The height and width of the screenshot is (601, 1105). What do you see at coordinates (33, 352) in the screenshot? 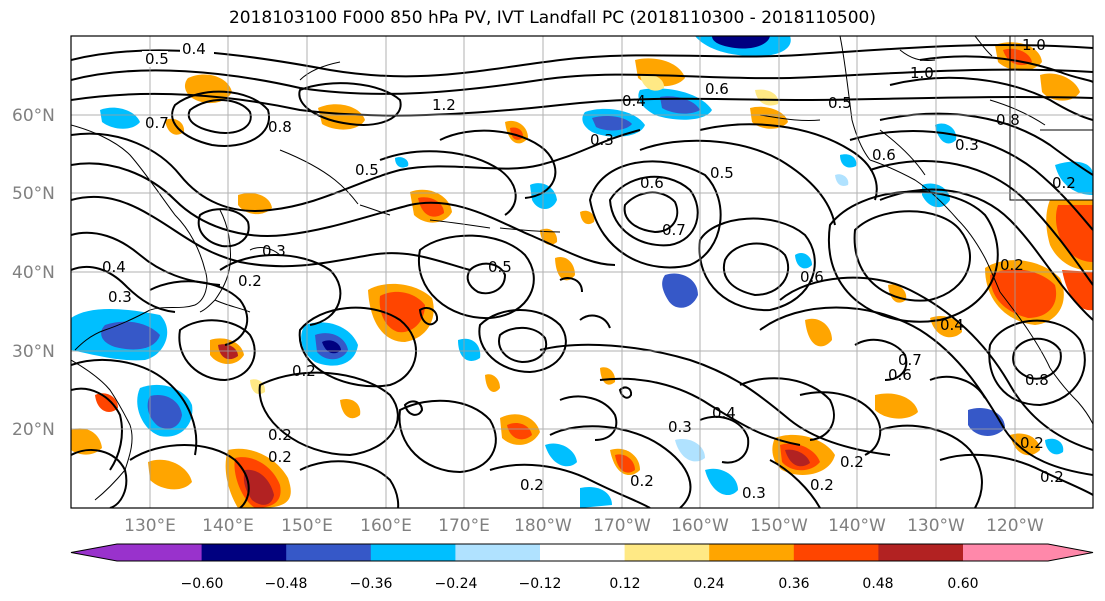
I see `lat-tick-label: 30°N` at bounding box center [33, 352].